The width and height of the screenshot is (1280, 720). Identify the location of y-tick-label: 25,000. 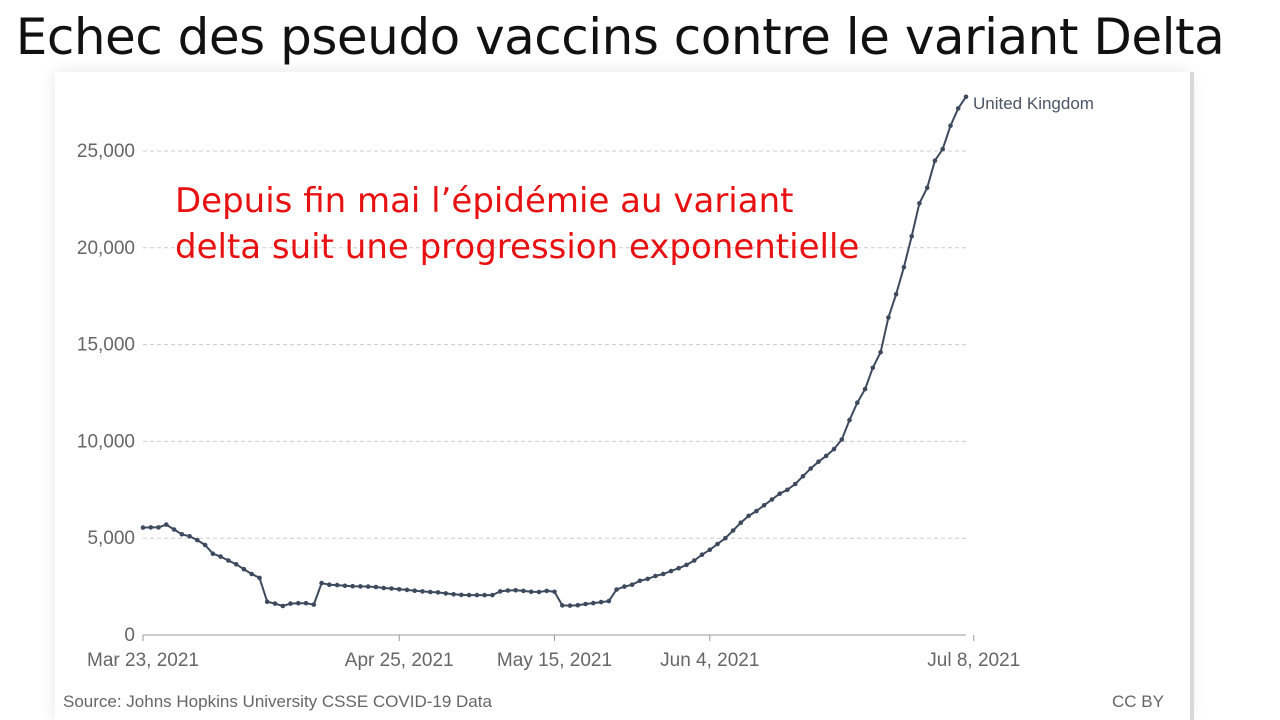
(106, 151).